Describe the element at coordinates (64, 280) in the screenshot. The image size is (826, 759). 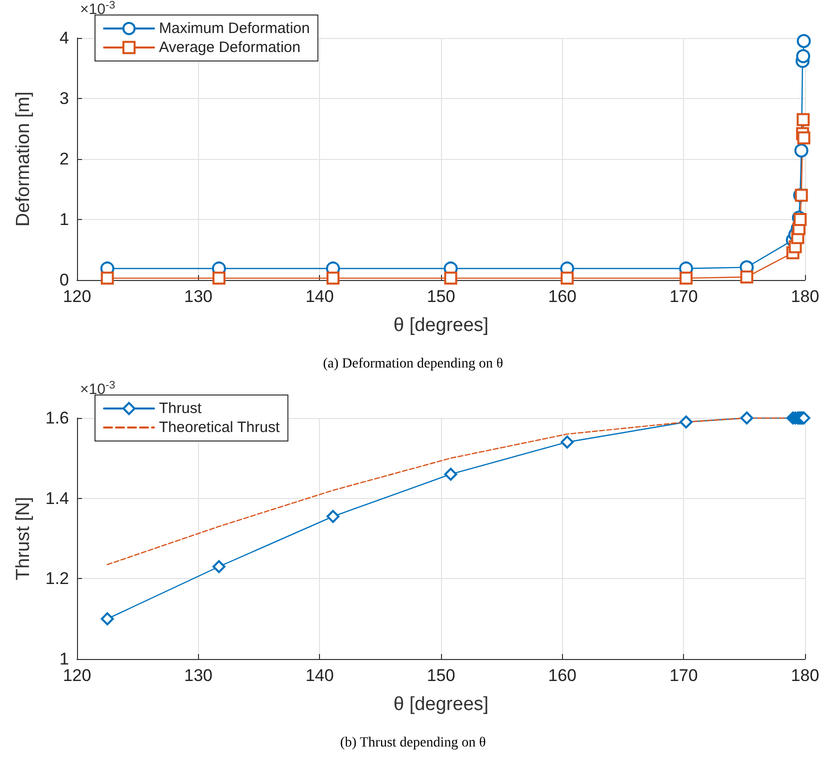
I see `y-tick-label: 0` at that location.